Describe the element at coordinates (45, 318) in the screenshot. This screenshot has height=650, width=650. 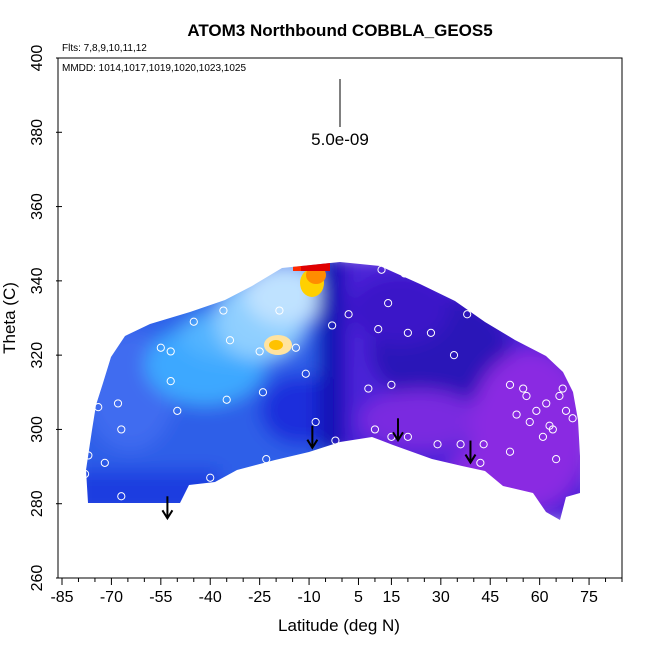
I see `y-axis: 260 280 300 320 340 360 380 400` at that location.